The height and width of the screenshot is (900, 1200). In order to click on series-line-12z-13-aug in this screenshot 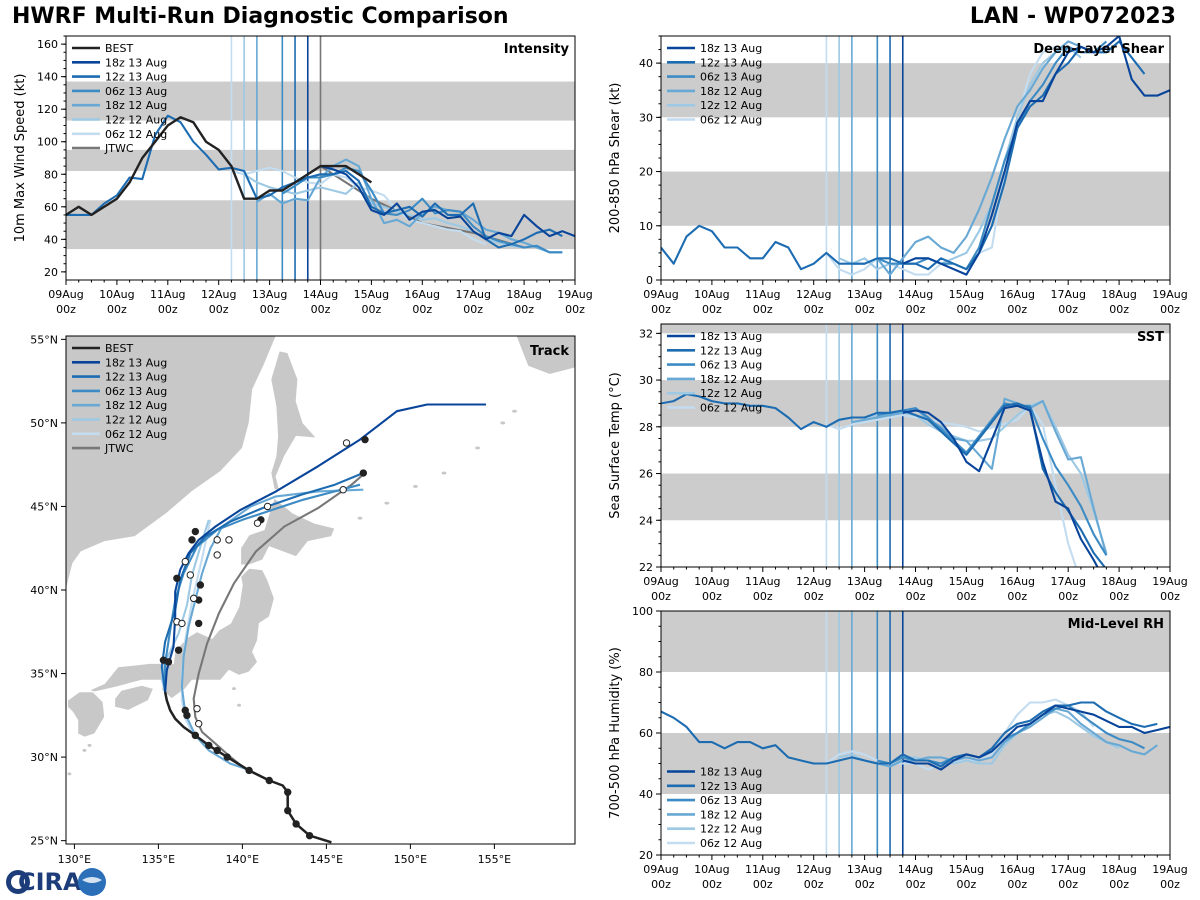, I will do `click(314, 181)`.